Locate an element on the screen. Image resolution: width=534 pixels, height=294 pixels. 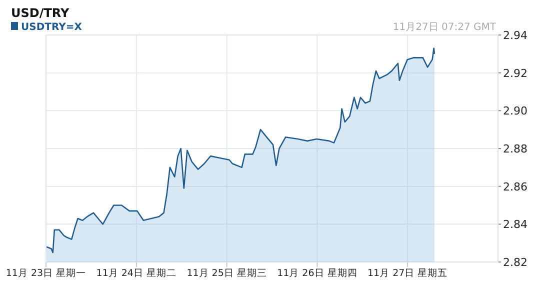
x-tick-label: 11月 25日 星期三 is located at coordinates (226, 273).